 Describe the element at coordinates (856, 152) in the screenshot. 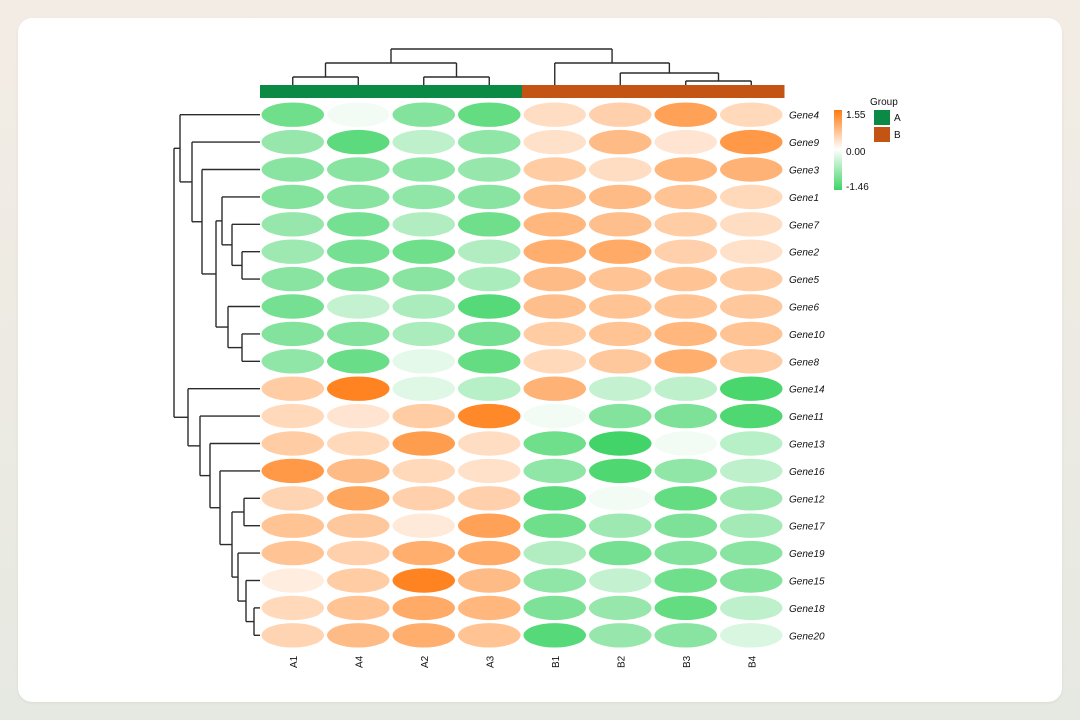

I see `color-scale-mid-label: 0.00` at that location.